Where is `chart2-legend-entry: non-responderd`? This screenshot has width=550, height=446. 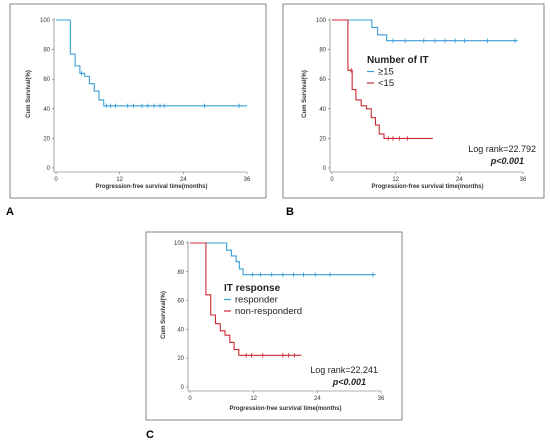 chart2-legend-entry: non-responderd is located at coordinates (268, 311).